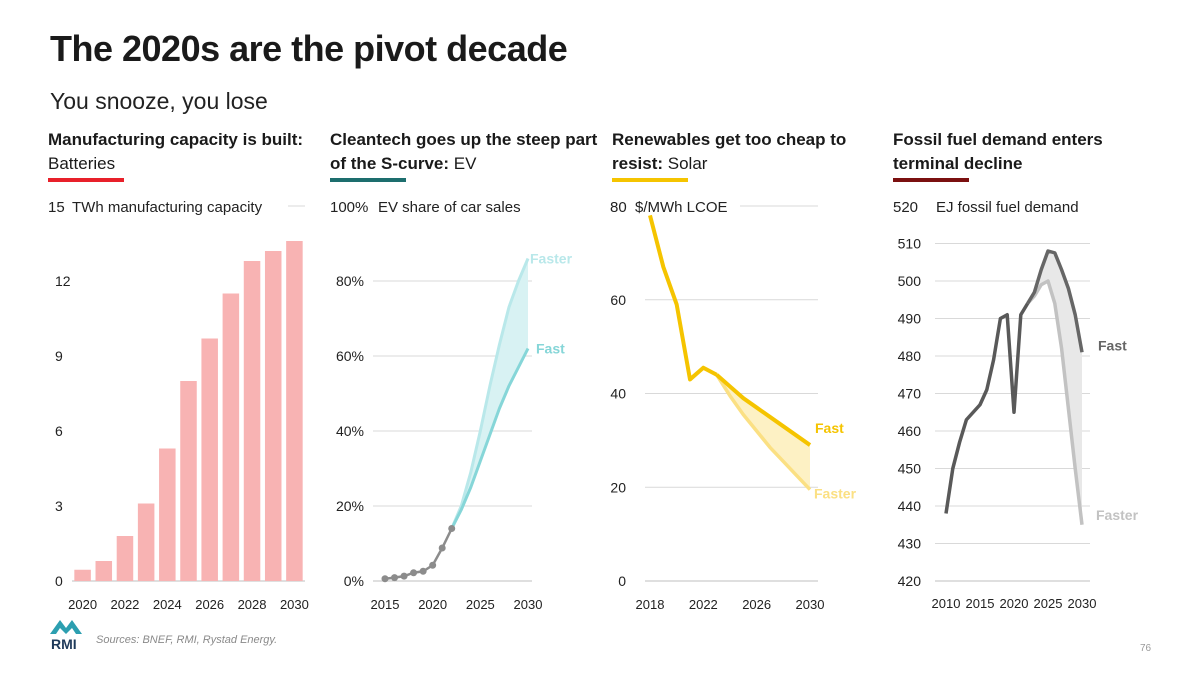 Image resolution: width=1200 pixels, height=675 pixels. What do you see at coordinates (910, 244) in the screenshot?
I see `y-tick-label: 510` at bounding box center [910, 244].